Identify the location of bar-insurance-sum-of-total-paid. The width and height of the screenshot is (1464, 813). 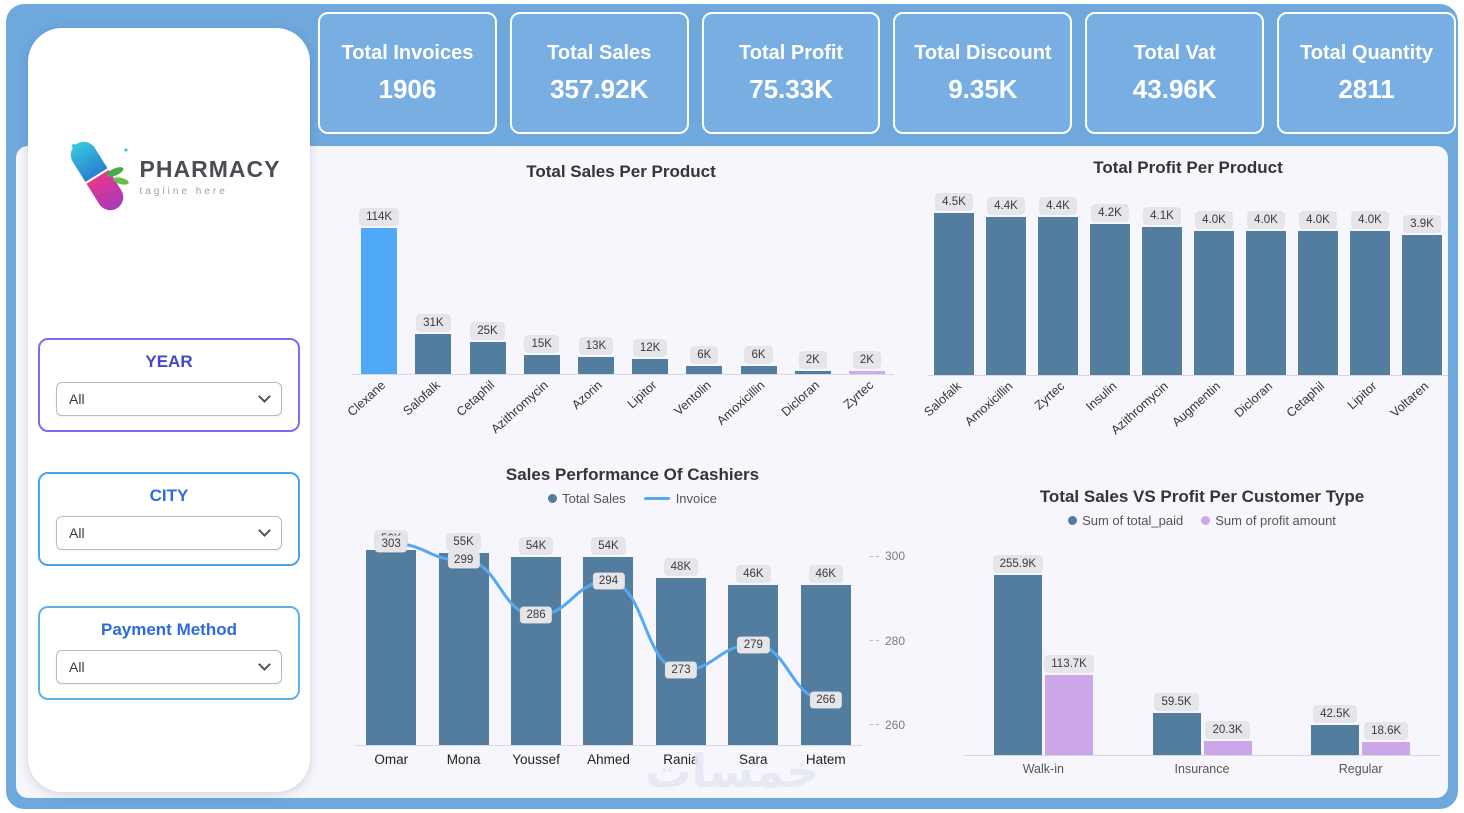
(1176, 734).